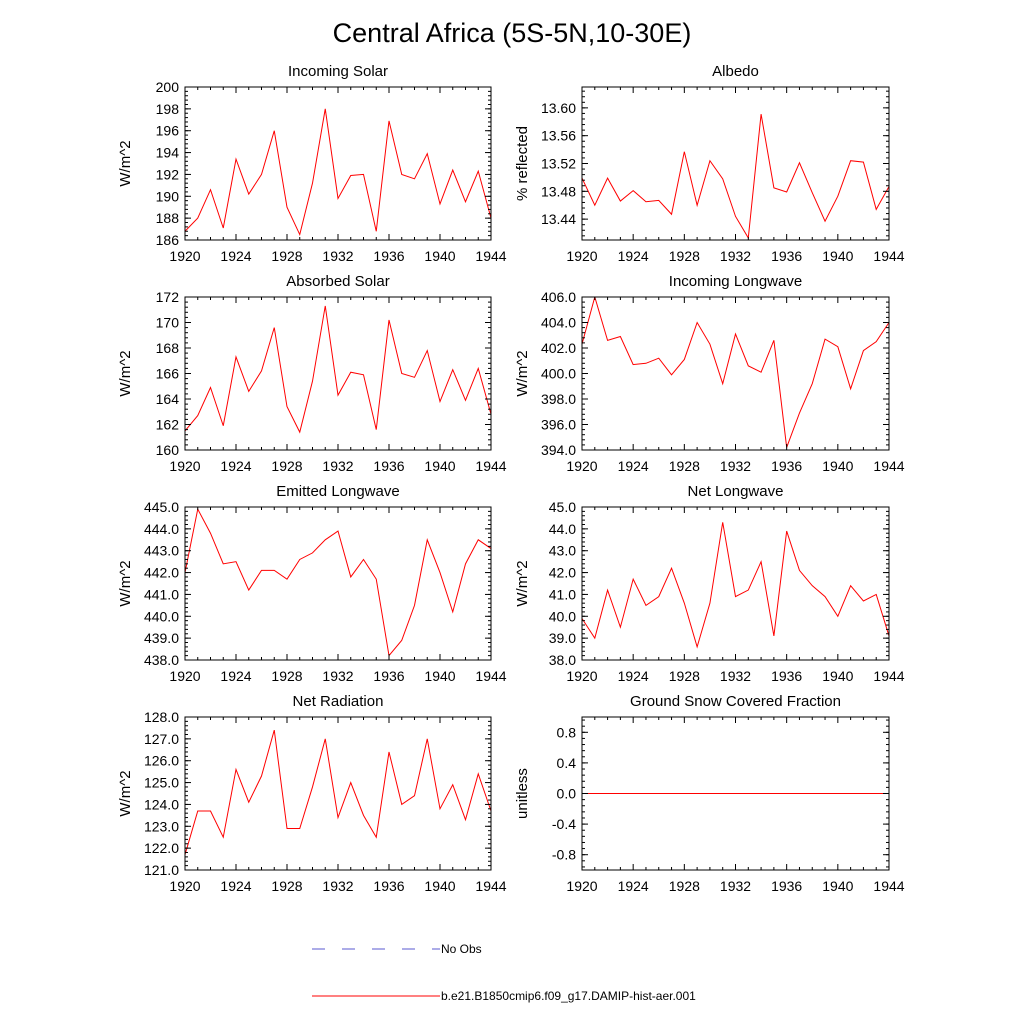 This screenshot has height=1024, width=1024. What do you see at coordinates (168, 425) in the screenshot?
I see `y-tick-label: 162` at bounding box center [168, 425].